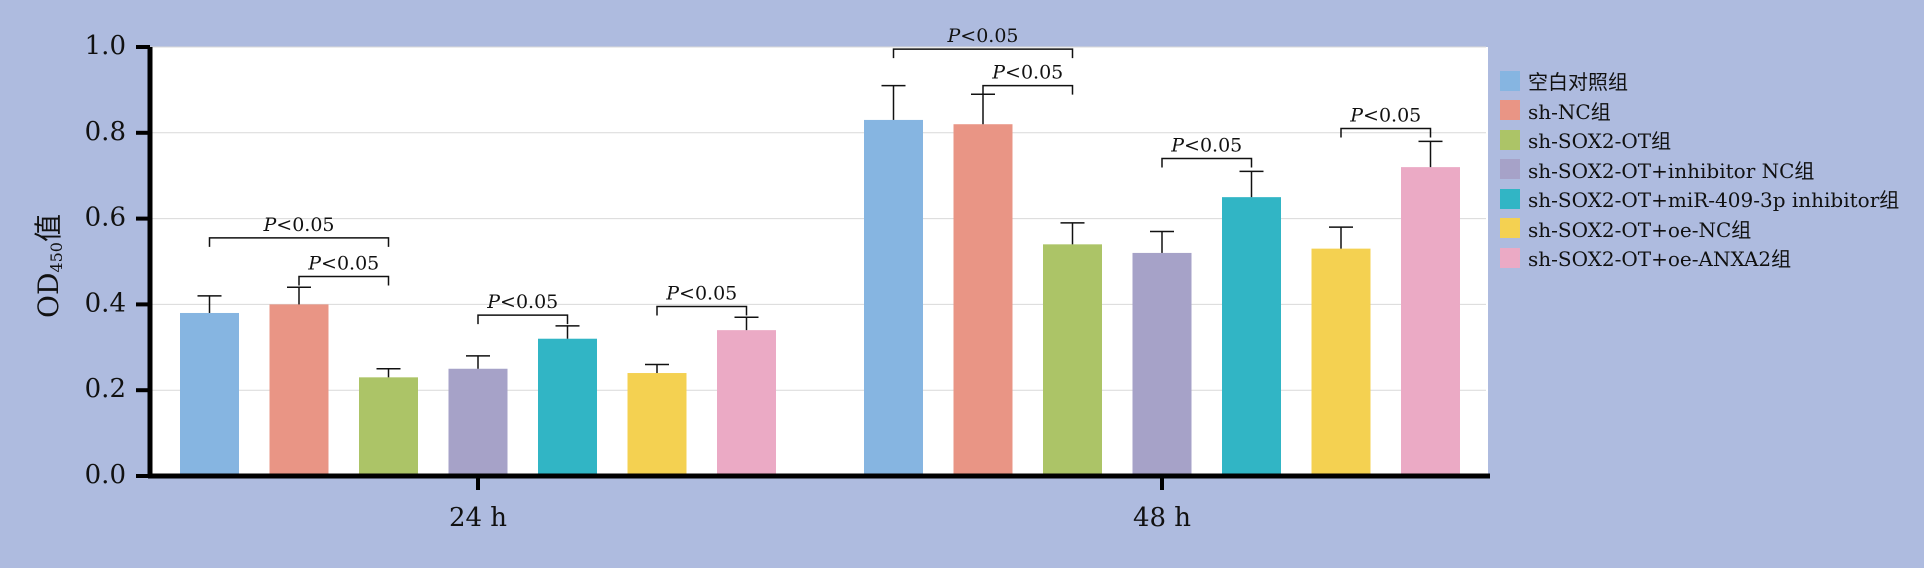 This screenshot has width=1924, height=568. Describe the element at coordinates (1699, 140) in the screenshot. I see `legend-item: sh-SOX2-OT组` at that location.